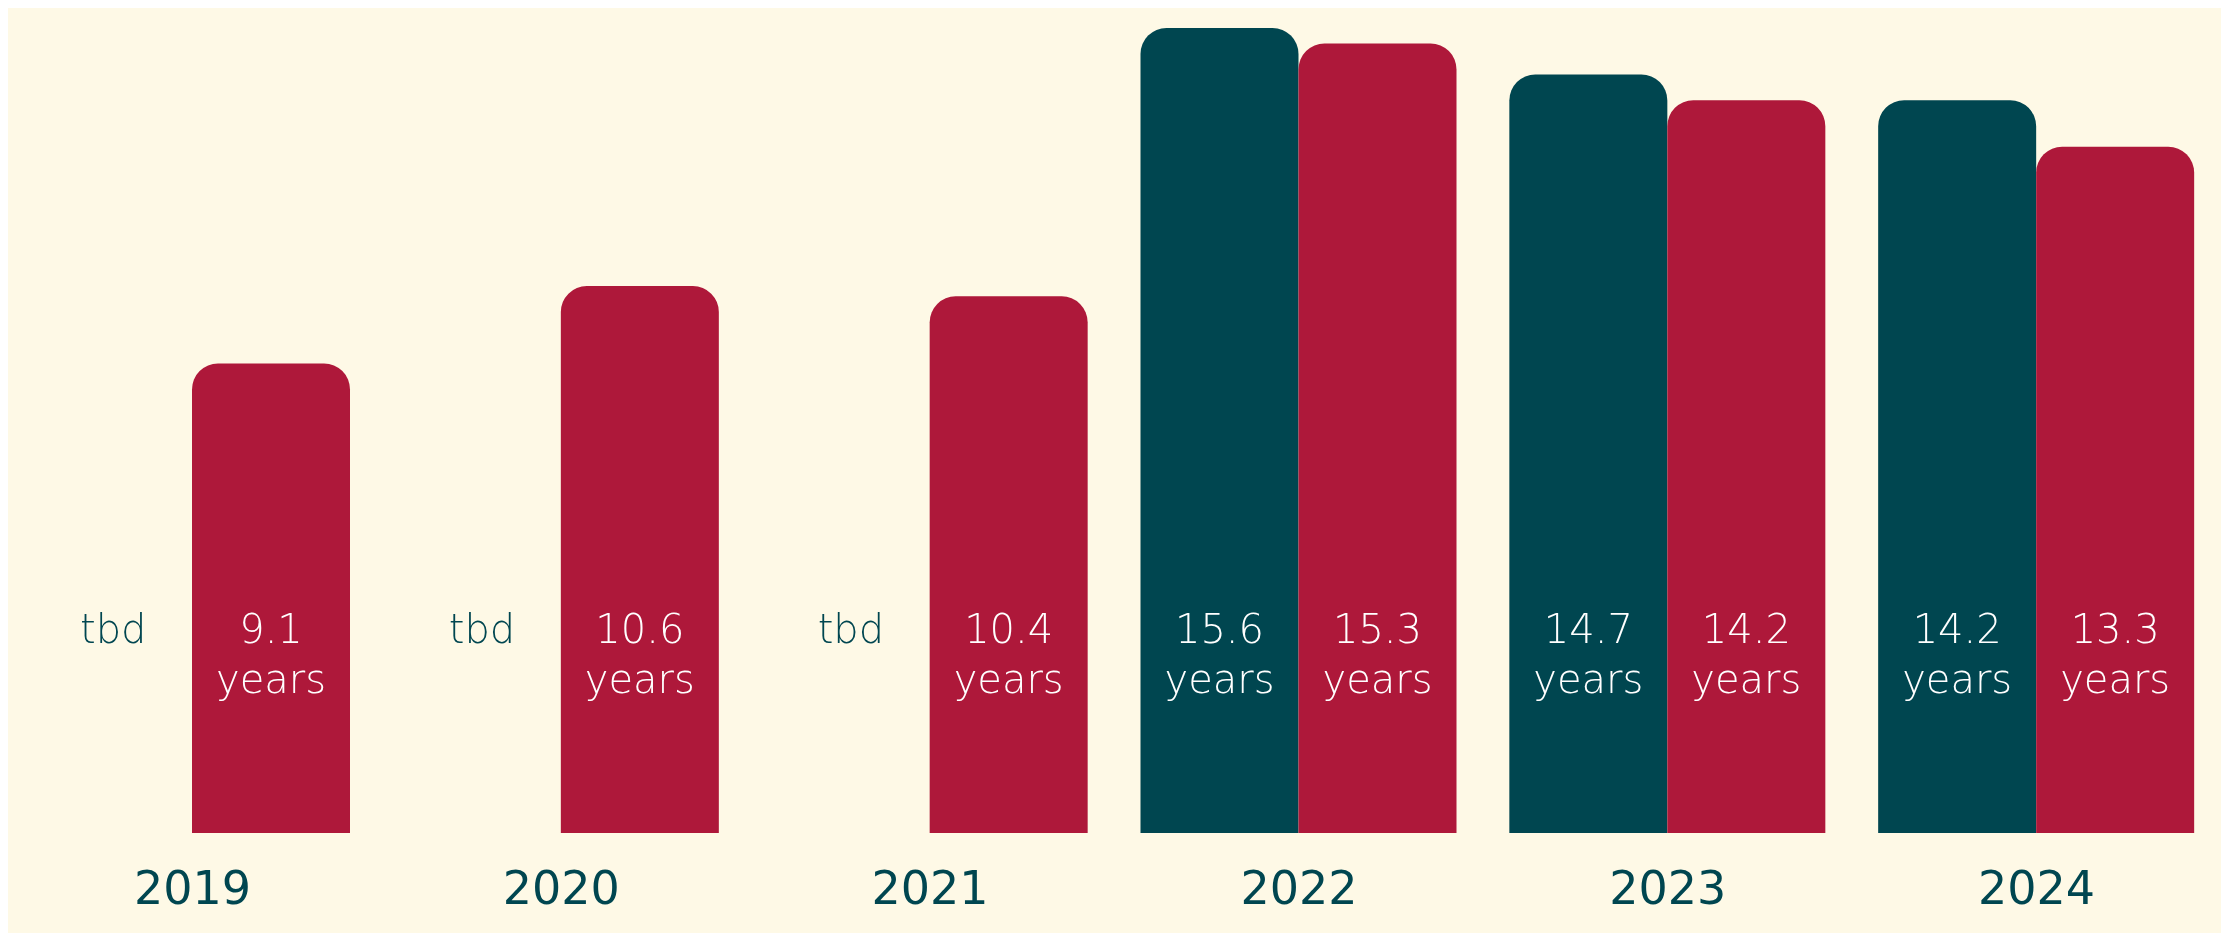 This screenshot has height=941, width=2229. I want to click on x-tick-label: 2020, so click(561, 887).